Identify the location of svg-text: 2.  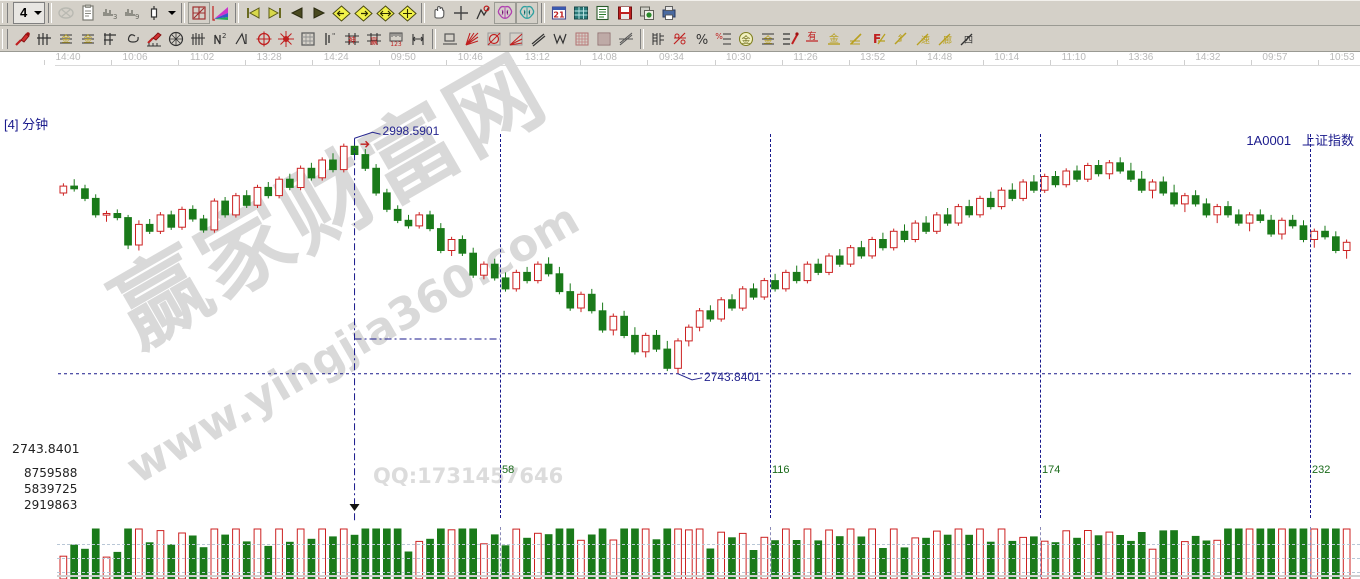
(224, 36).